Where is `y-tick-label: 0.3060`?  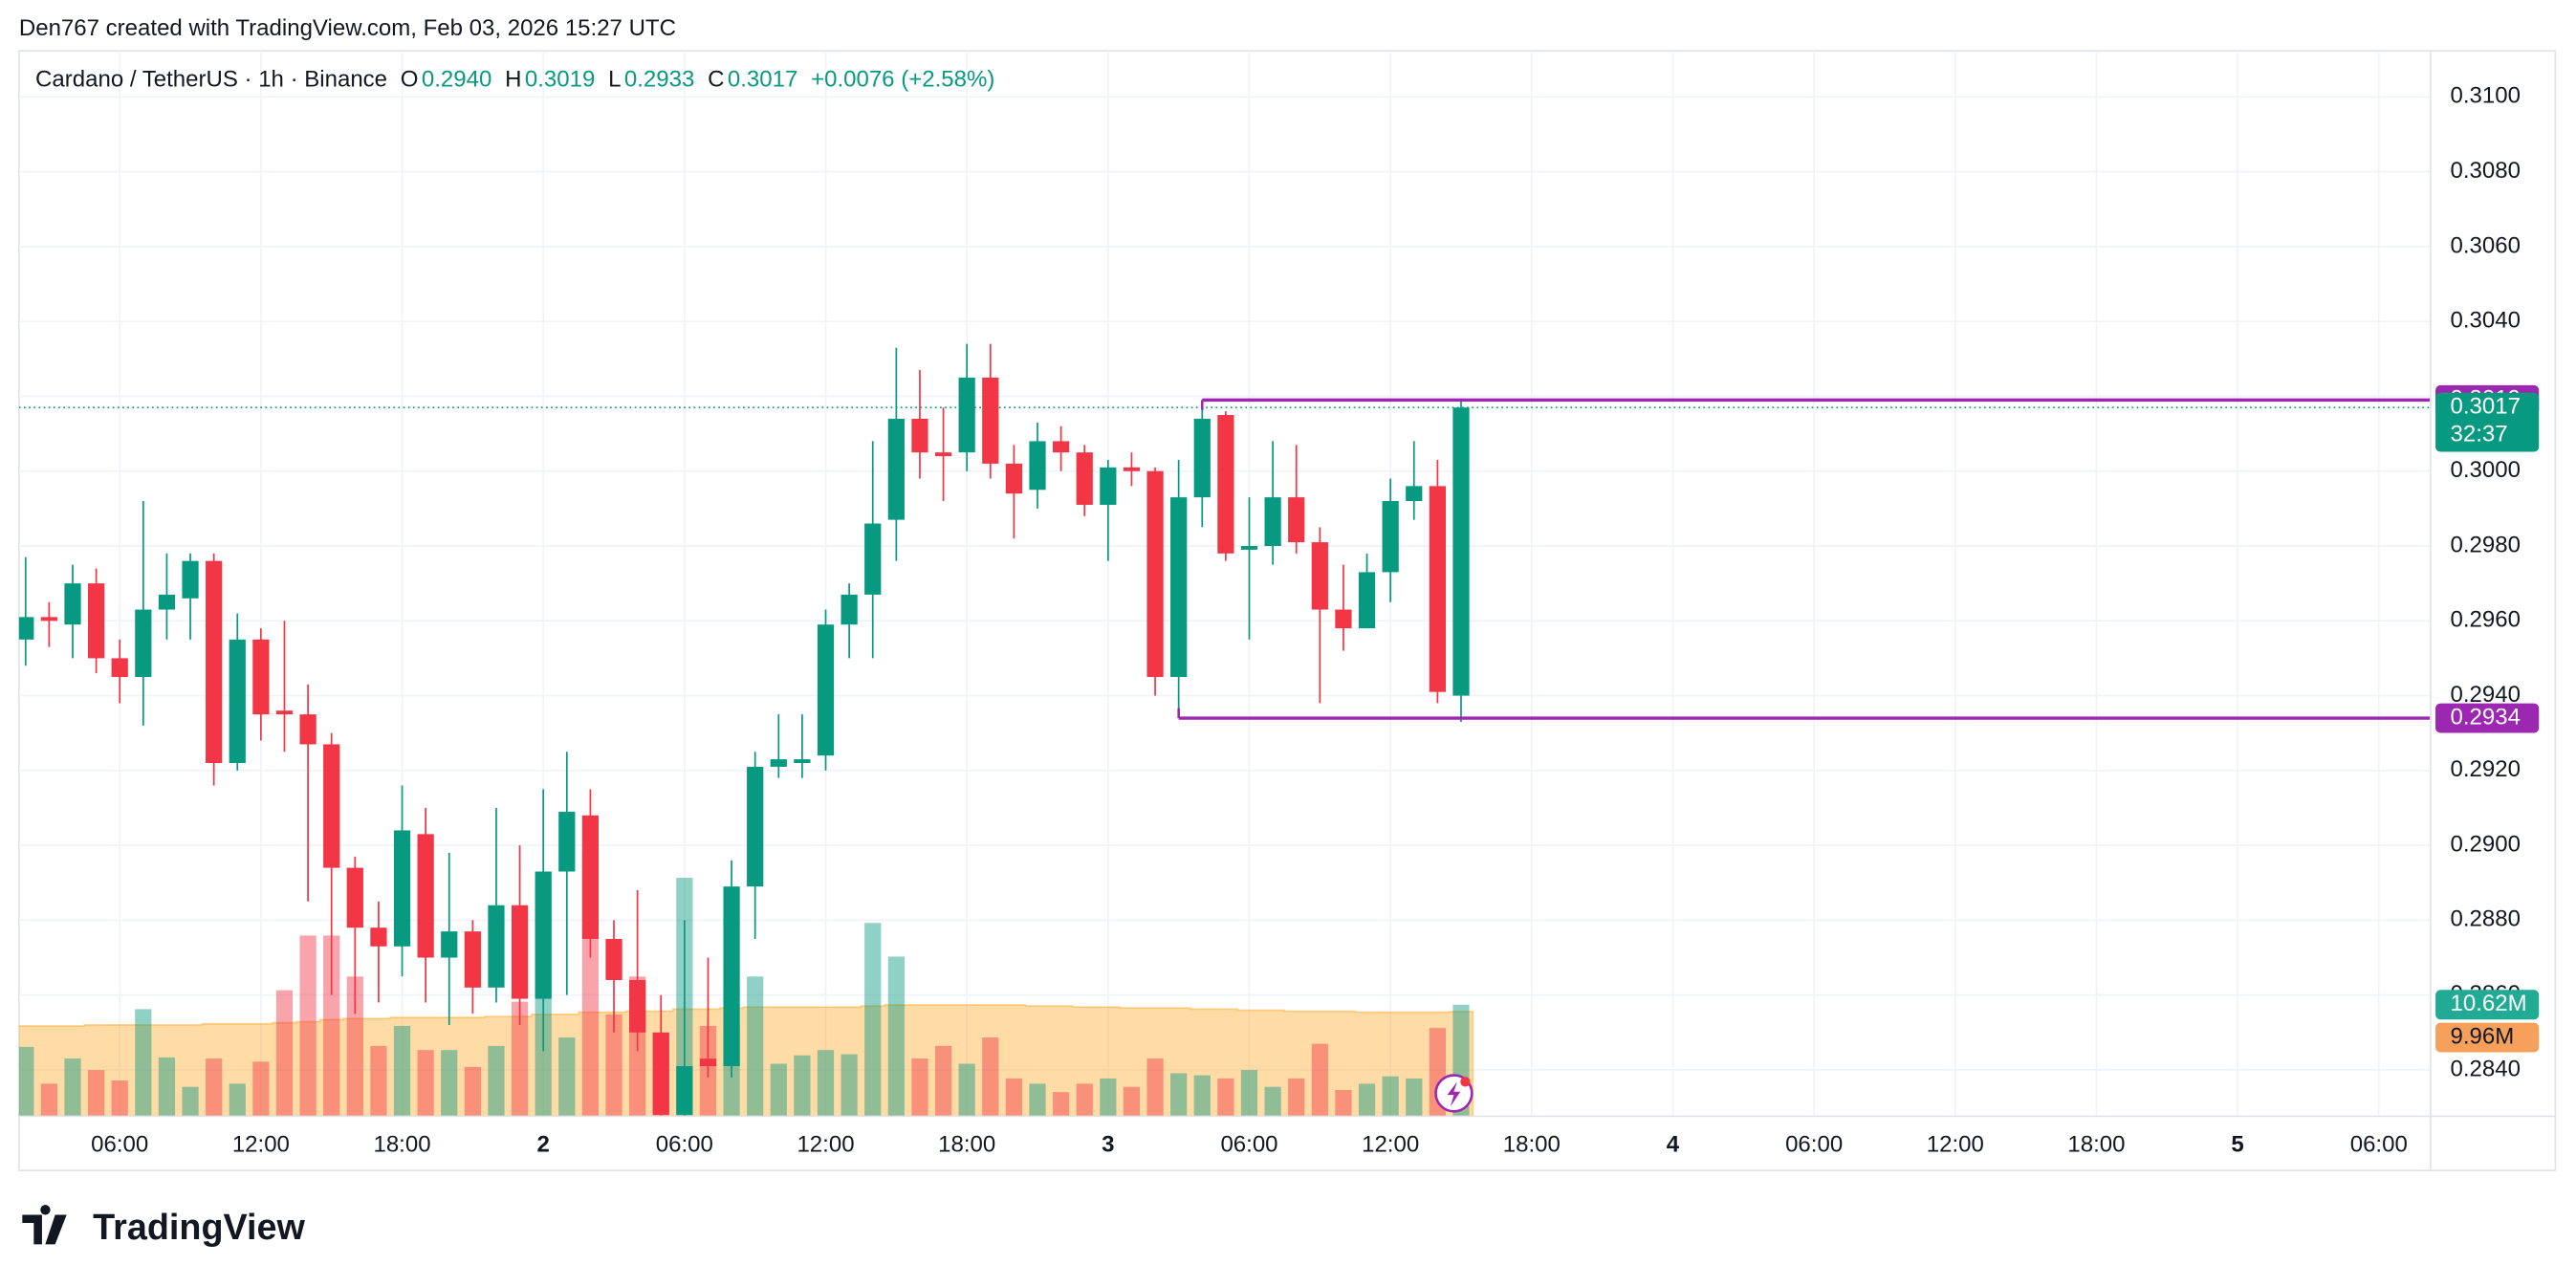 y-tick-label: 0.3060 is located at coordinates (2486, 245).